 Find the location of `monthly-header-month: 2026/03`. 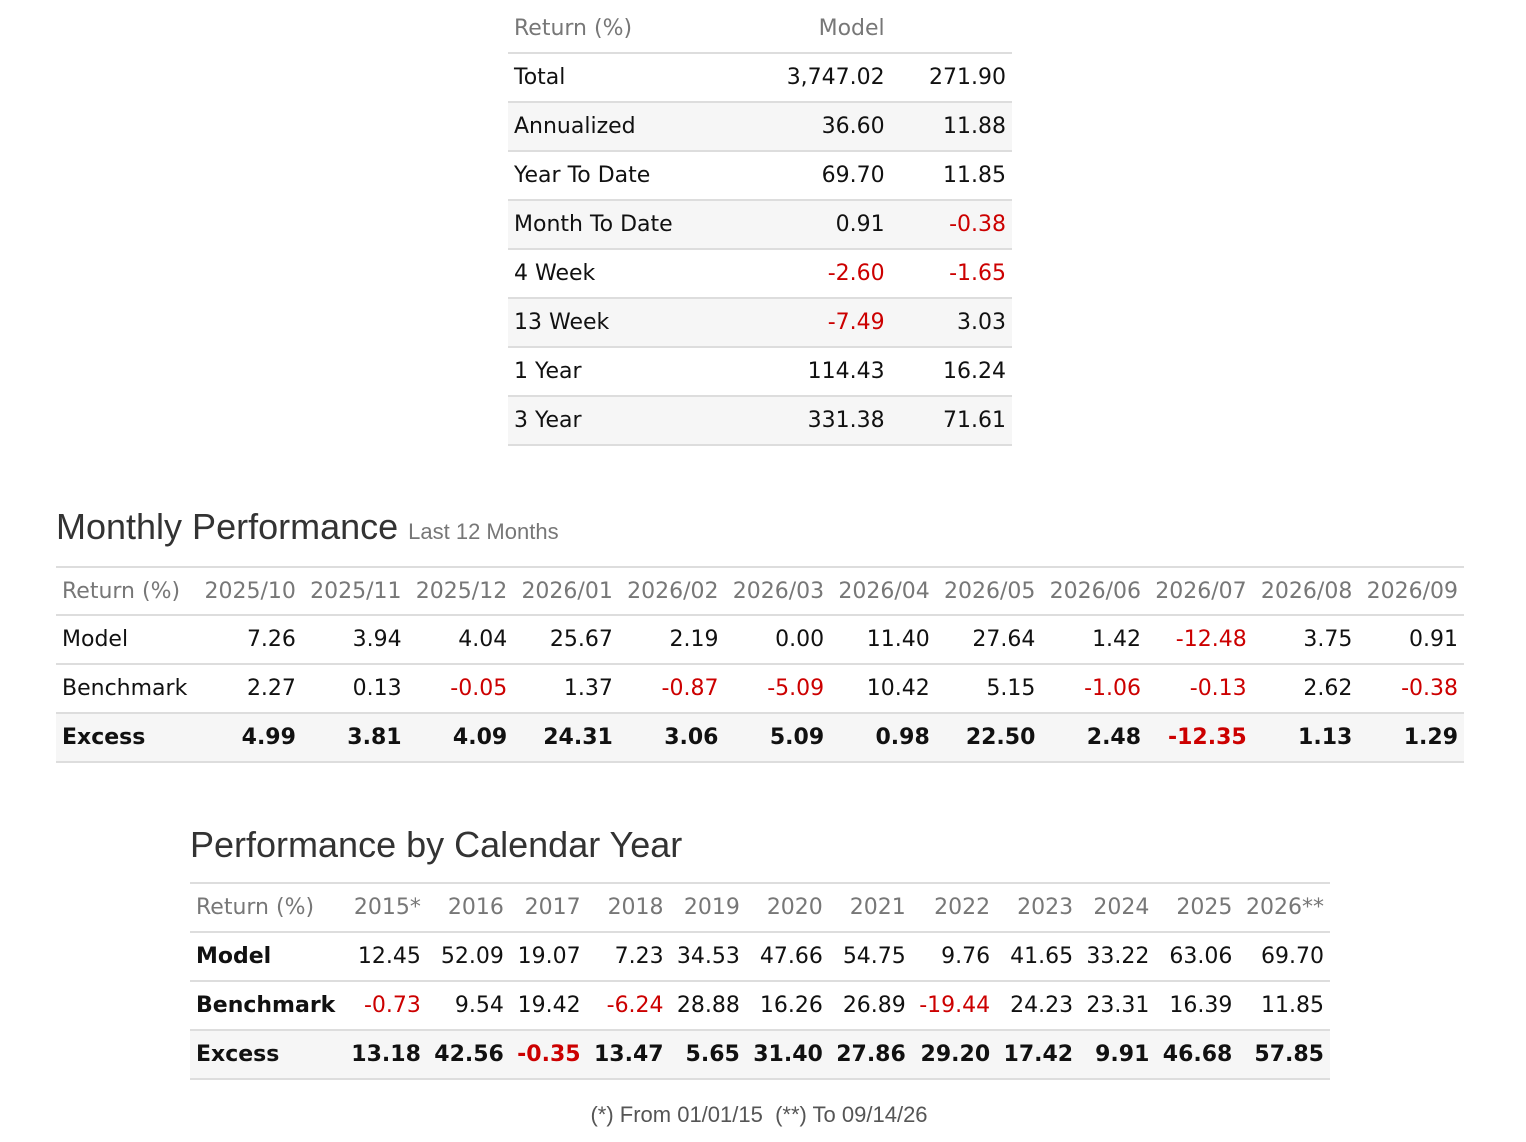

monthly-header-month: 2026/03 is located at coordinates (778, 591).